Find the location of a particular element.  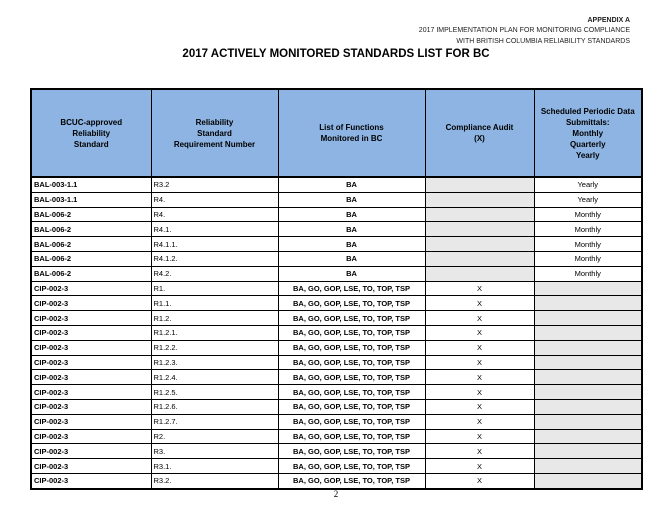

requirement-cell: R3.2 is located at coordinates (214, 184).